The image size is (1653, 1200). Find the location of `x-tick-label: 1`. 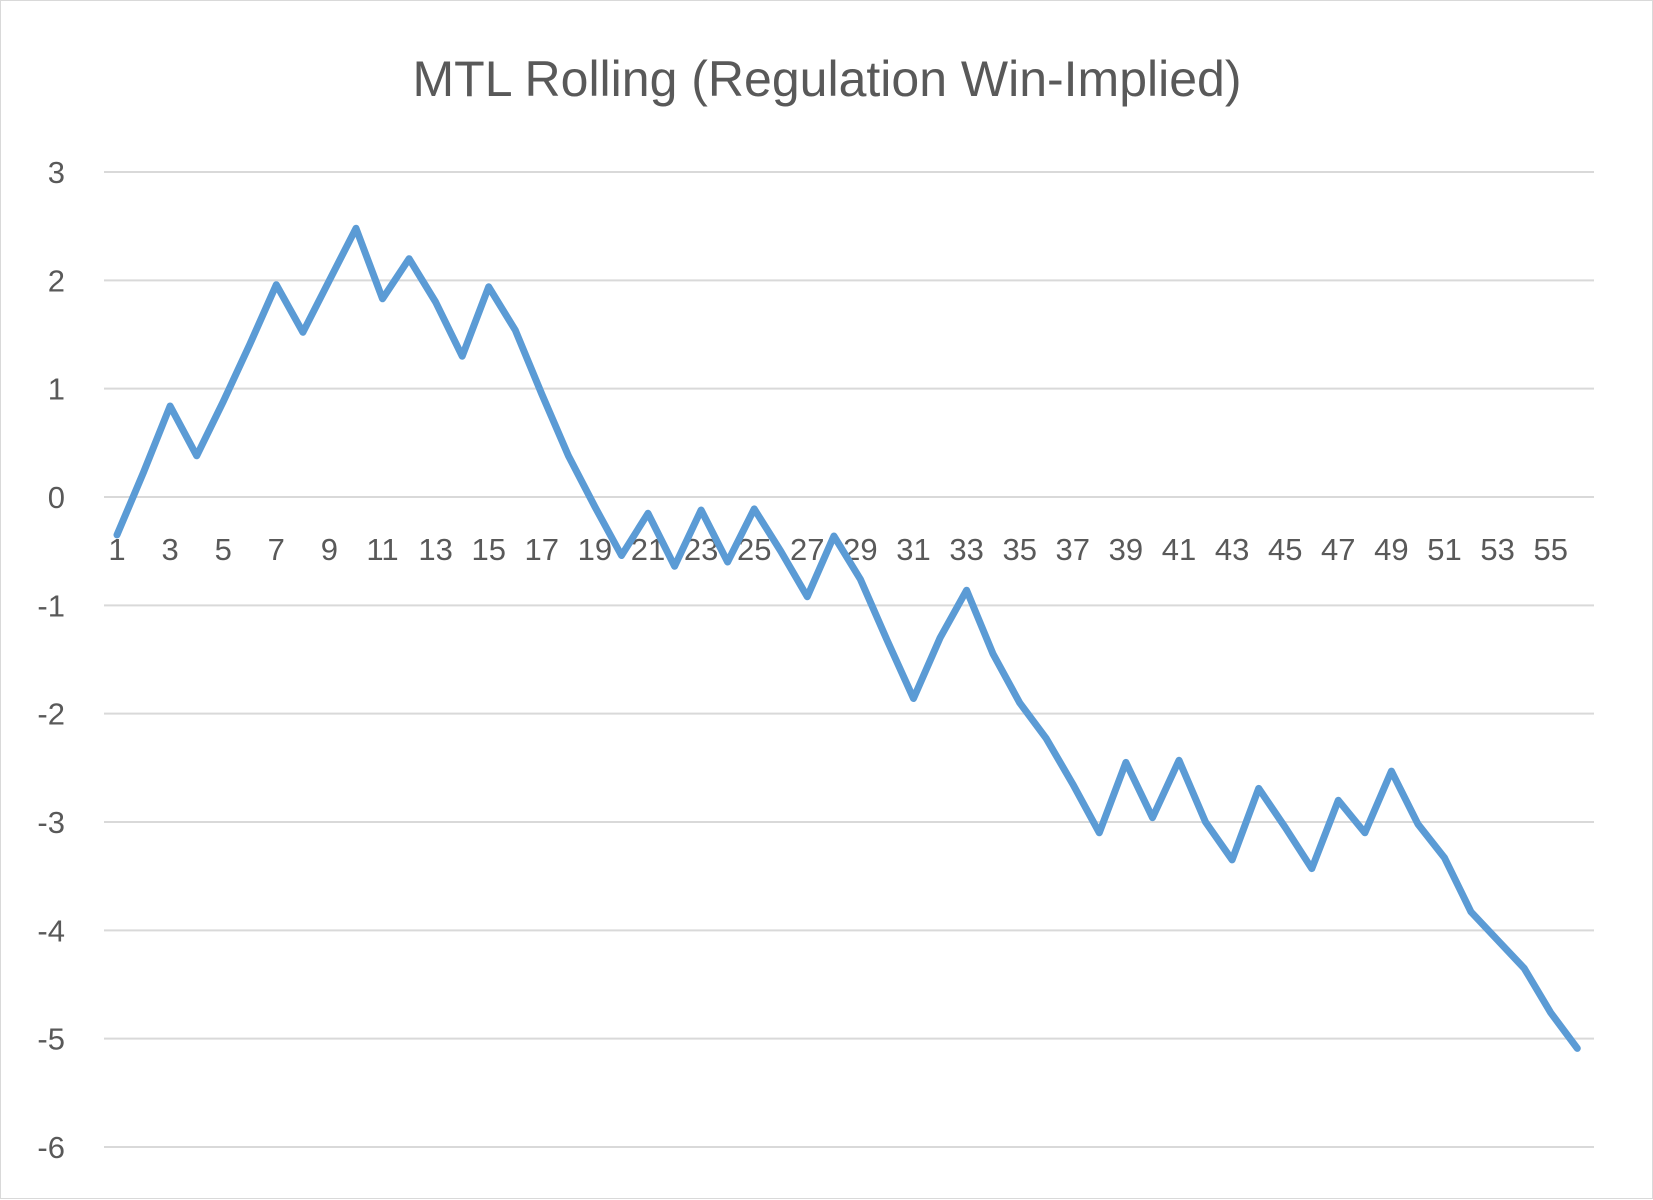

x-tick-label: 1 is located at coordinates (116, 549).